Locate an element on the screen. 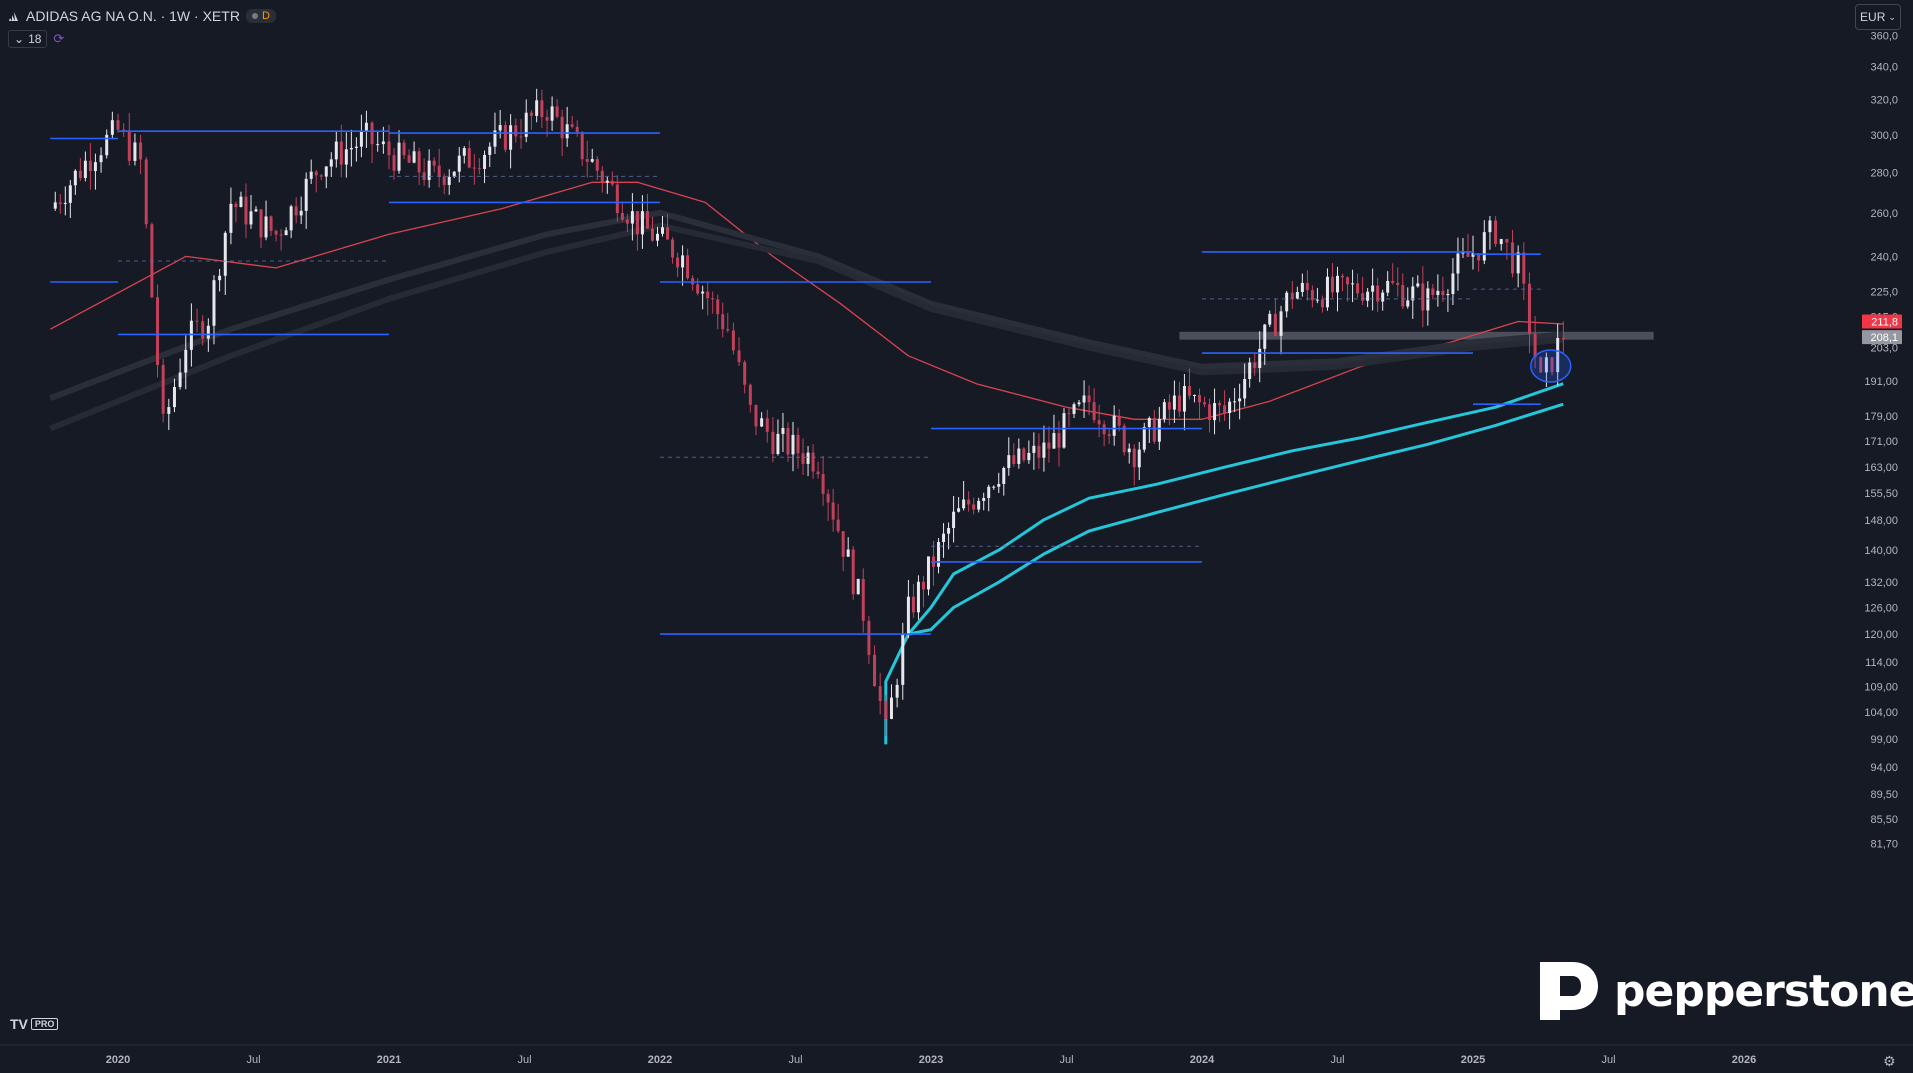 This screenshot has height=1073, width=1913. price-tag-label: 208,1 is located at coordinates (1884, 338).